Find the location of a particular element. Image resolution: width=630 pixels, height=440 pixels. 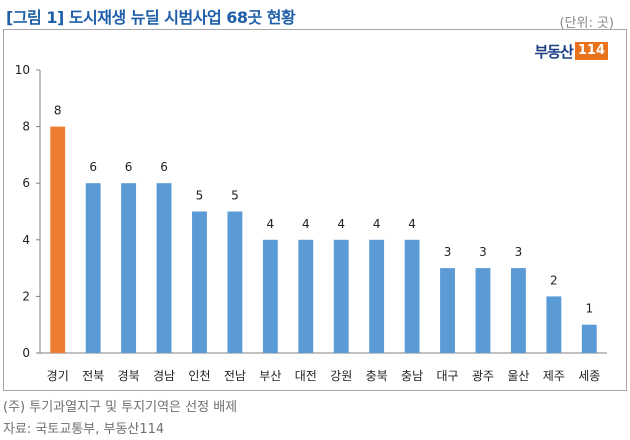

brand-logo: 부동산 114 is located at coordinates (571, 51).